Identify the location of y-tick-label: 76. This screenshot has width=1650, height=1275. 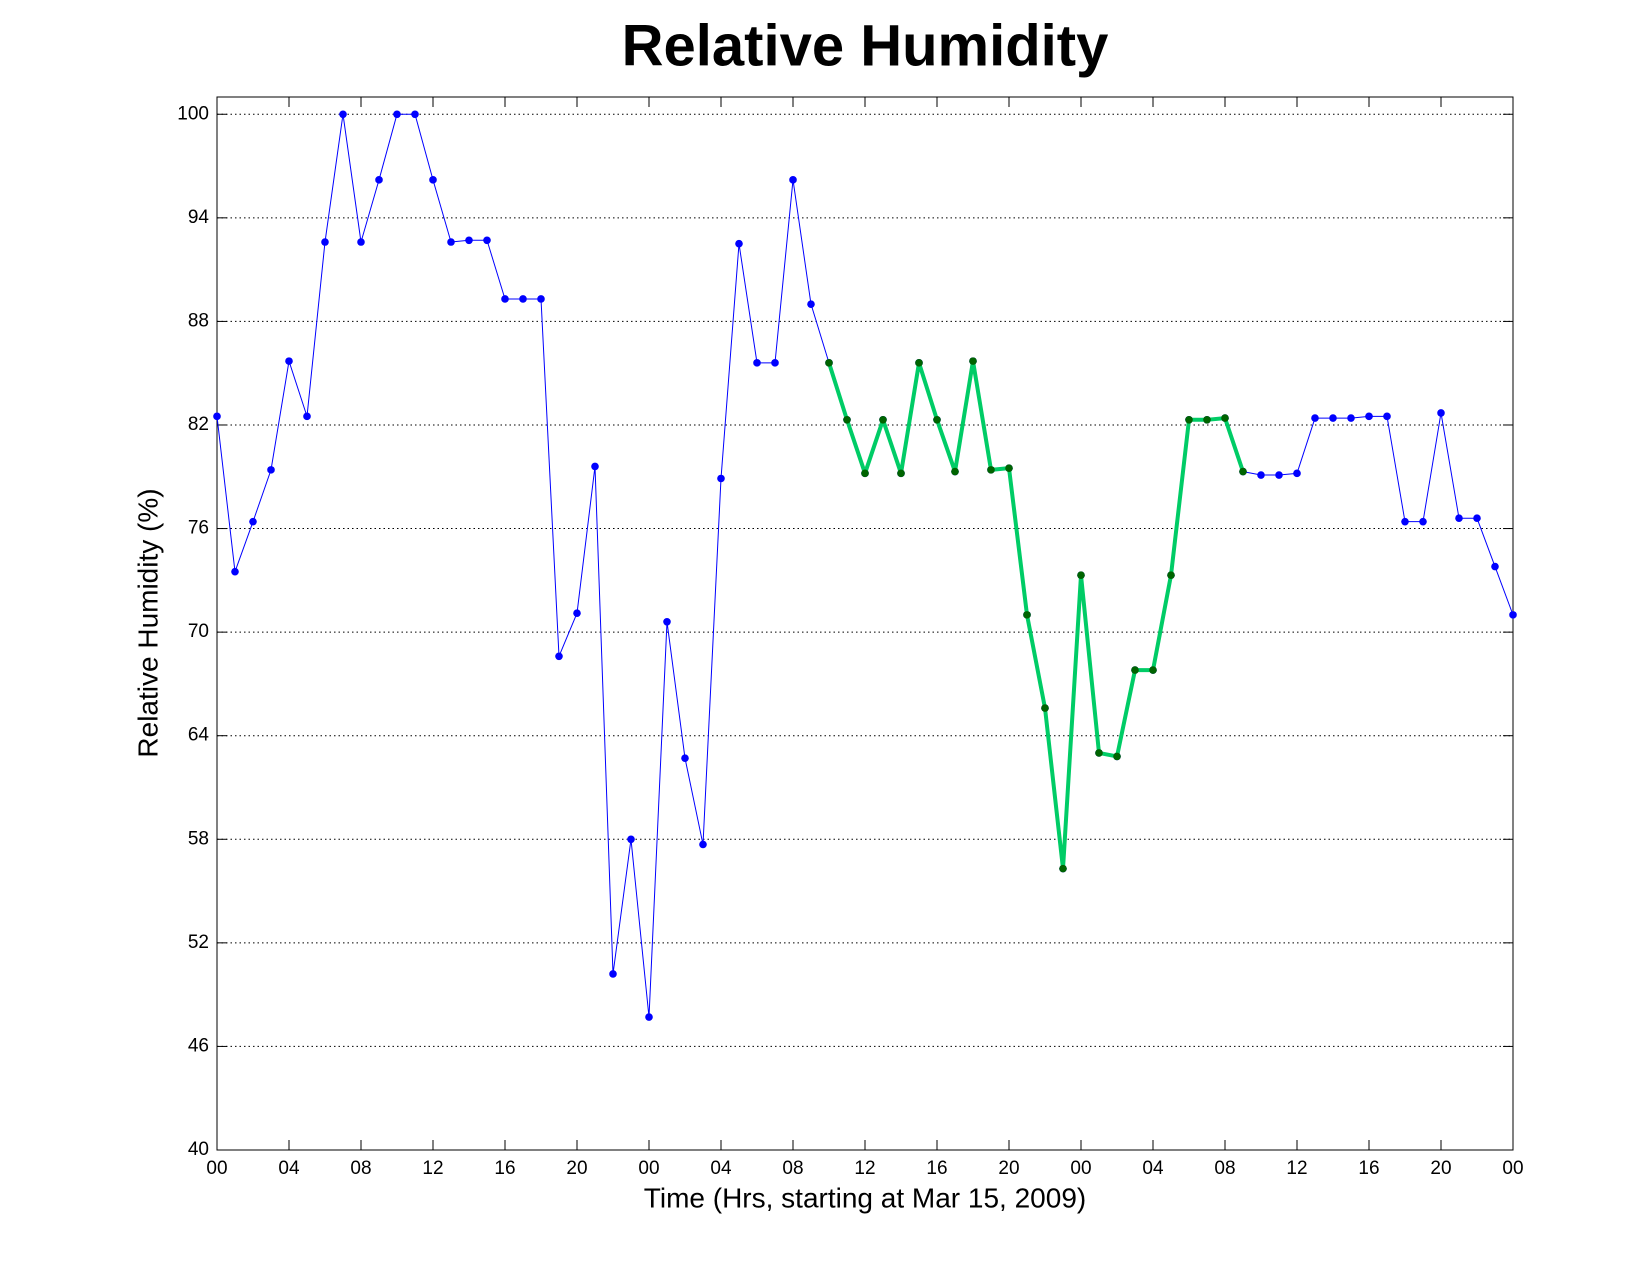
(198, 528).